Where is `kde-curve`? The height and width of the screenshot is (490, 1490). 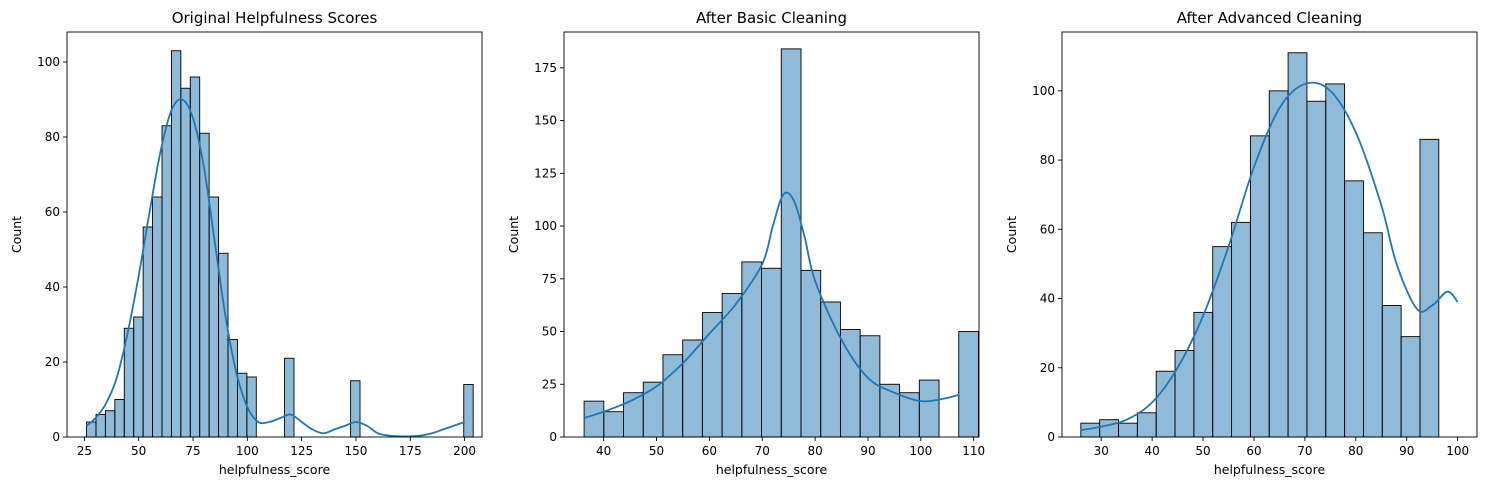 kde-curve is located at coordinates (771, 305).